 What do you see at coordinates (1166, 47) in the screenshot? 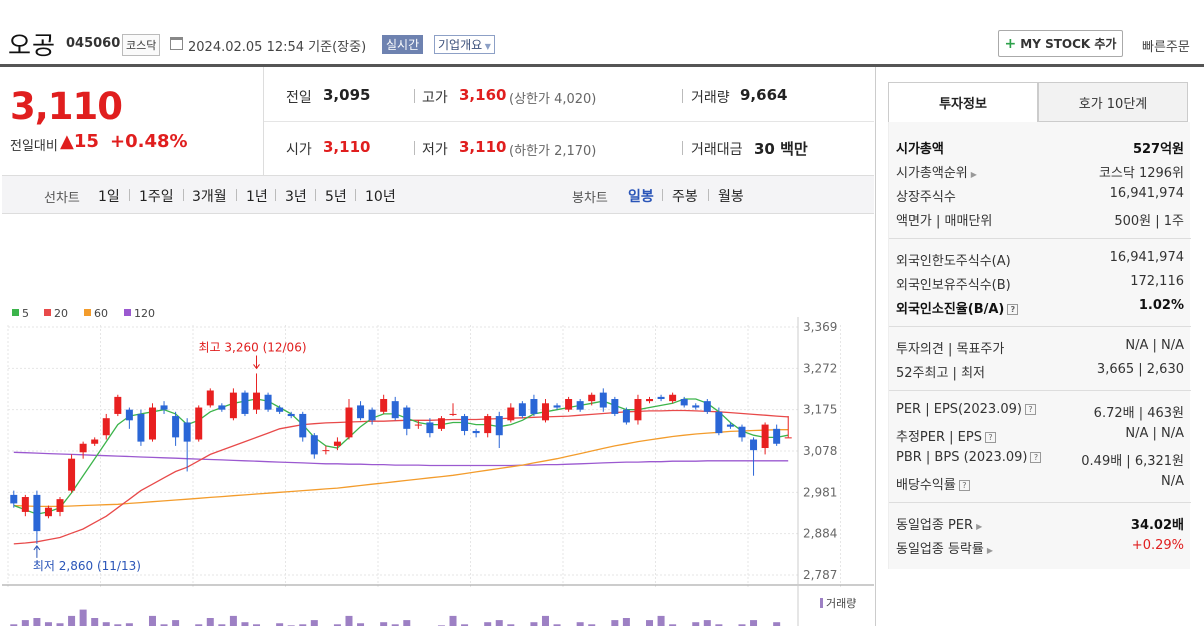
I see `quick-order-link: 빠른주문` at bounding box center [1166, 47].